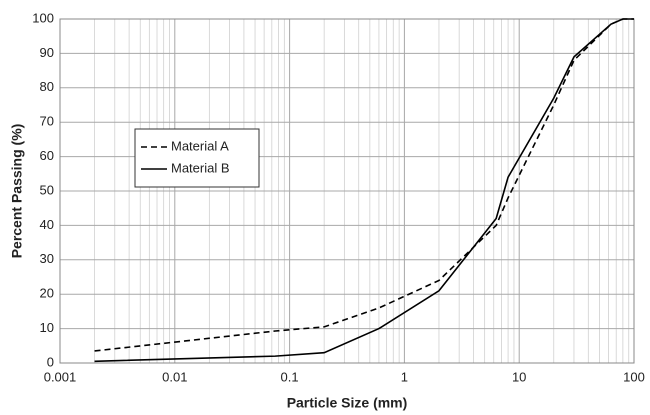 This screenshot has height=415, width=650. What do you see at coordinates (634, 376) in the screenshot?
I see `x-tick-label: 100` at bounding box center [634, 376].